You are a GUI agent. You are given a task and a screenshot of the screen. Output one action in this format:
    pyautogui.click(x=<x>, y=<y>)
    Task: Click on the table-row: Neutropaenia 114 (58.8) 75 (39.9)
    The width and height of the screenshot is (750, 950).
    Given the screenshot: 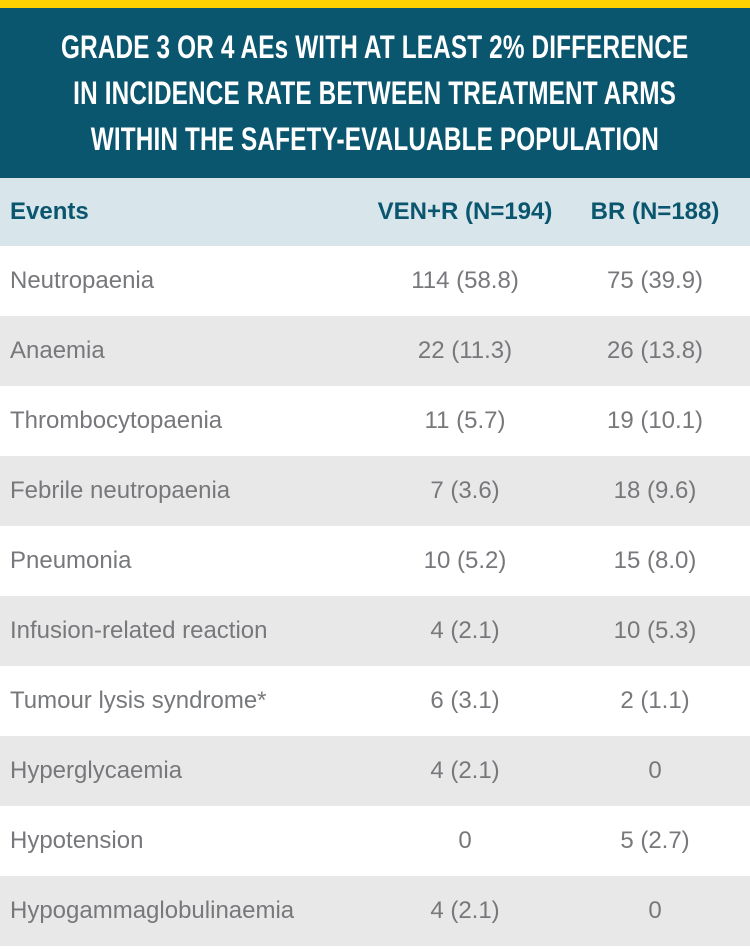 What is the action you would take?
    pyautogui.click(x=375, y=281)
    